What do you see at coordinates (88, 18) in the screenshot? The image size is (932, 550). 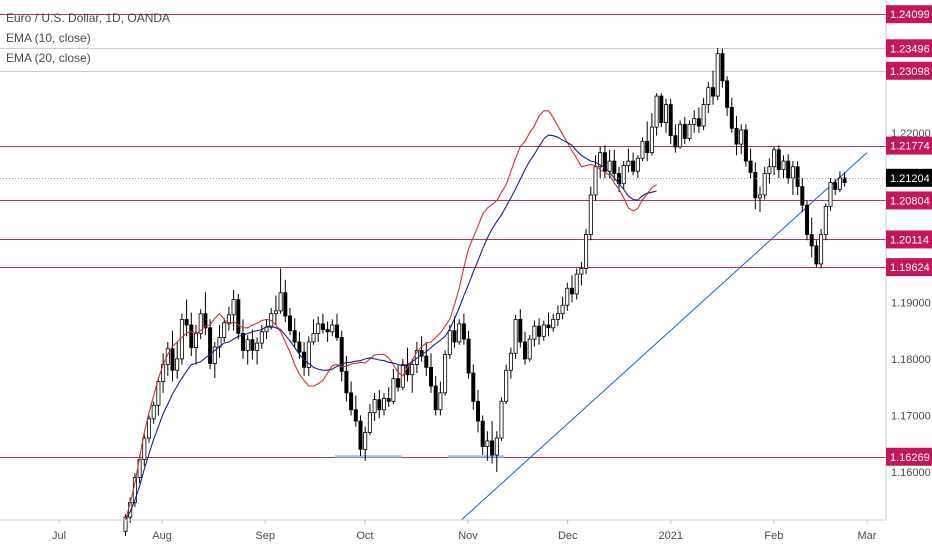 I see `legend-symbol: Euro / U.S. Dollar, 1D, OANDA` at bounding box center [88, 18].